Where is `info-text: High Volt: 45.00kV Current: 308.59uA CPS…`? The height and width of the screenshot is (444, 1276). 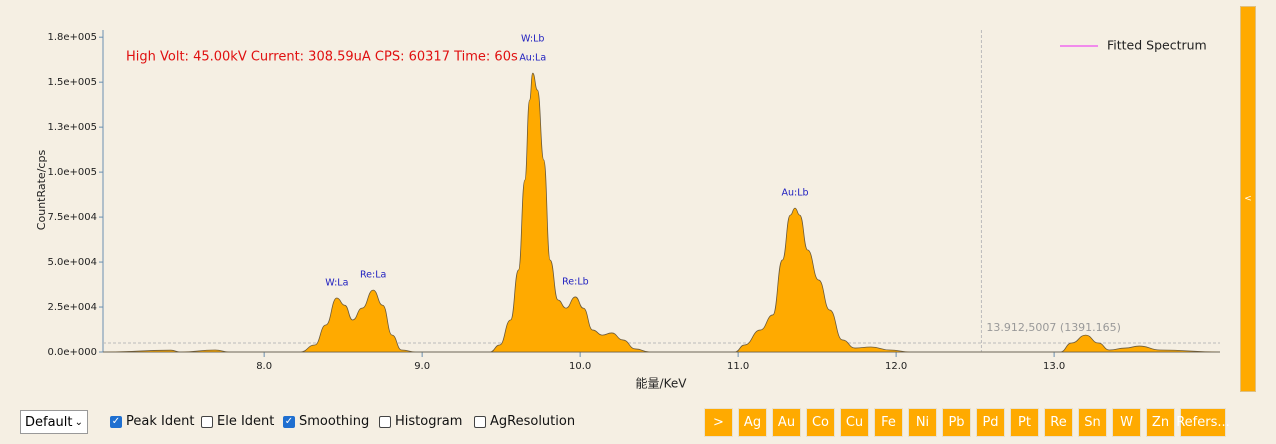
info-text: High Volt: 45.00kV Current: 308.59uA CPS… is located at coordinates (322, 57).